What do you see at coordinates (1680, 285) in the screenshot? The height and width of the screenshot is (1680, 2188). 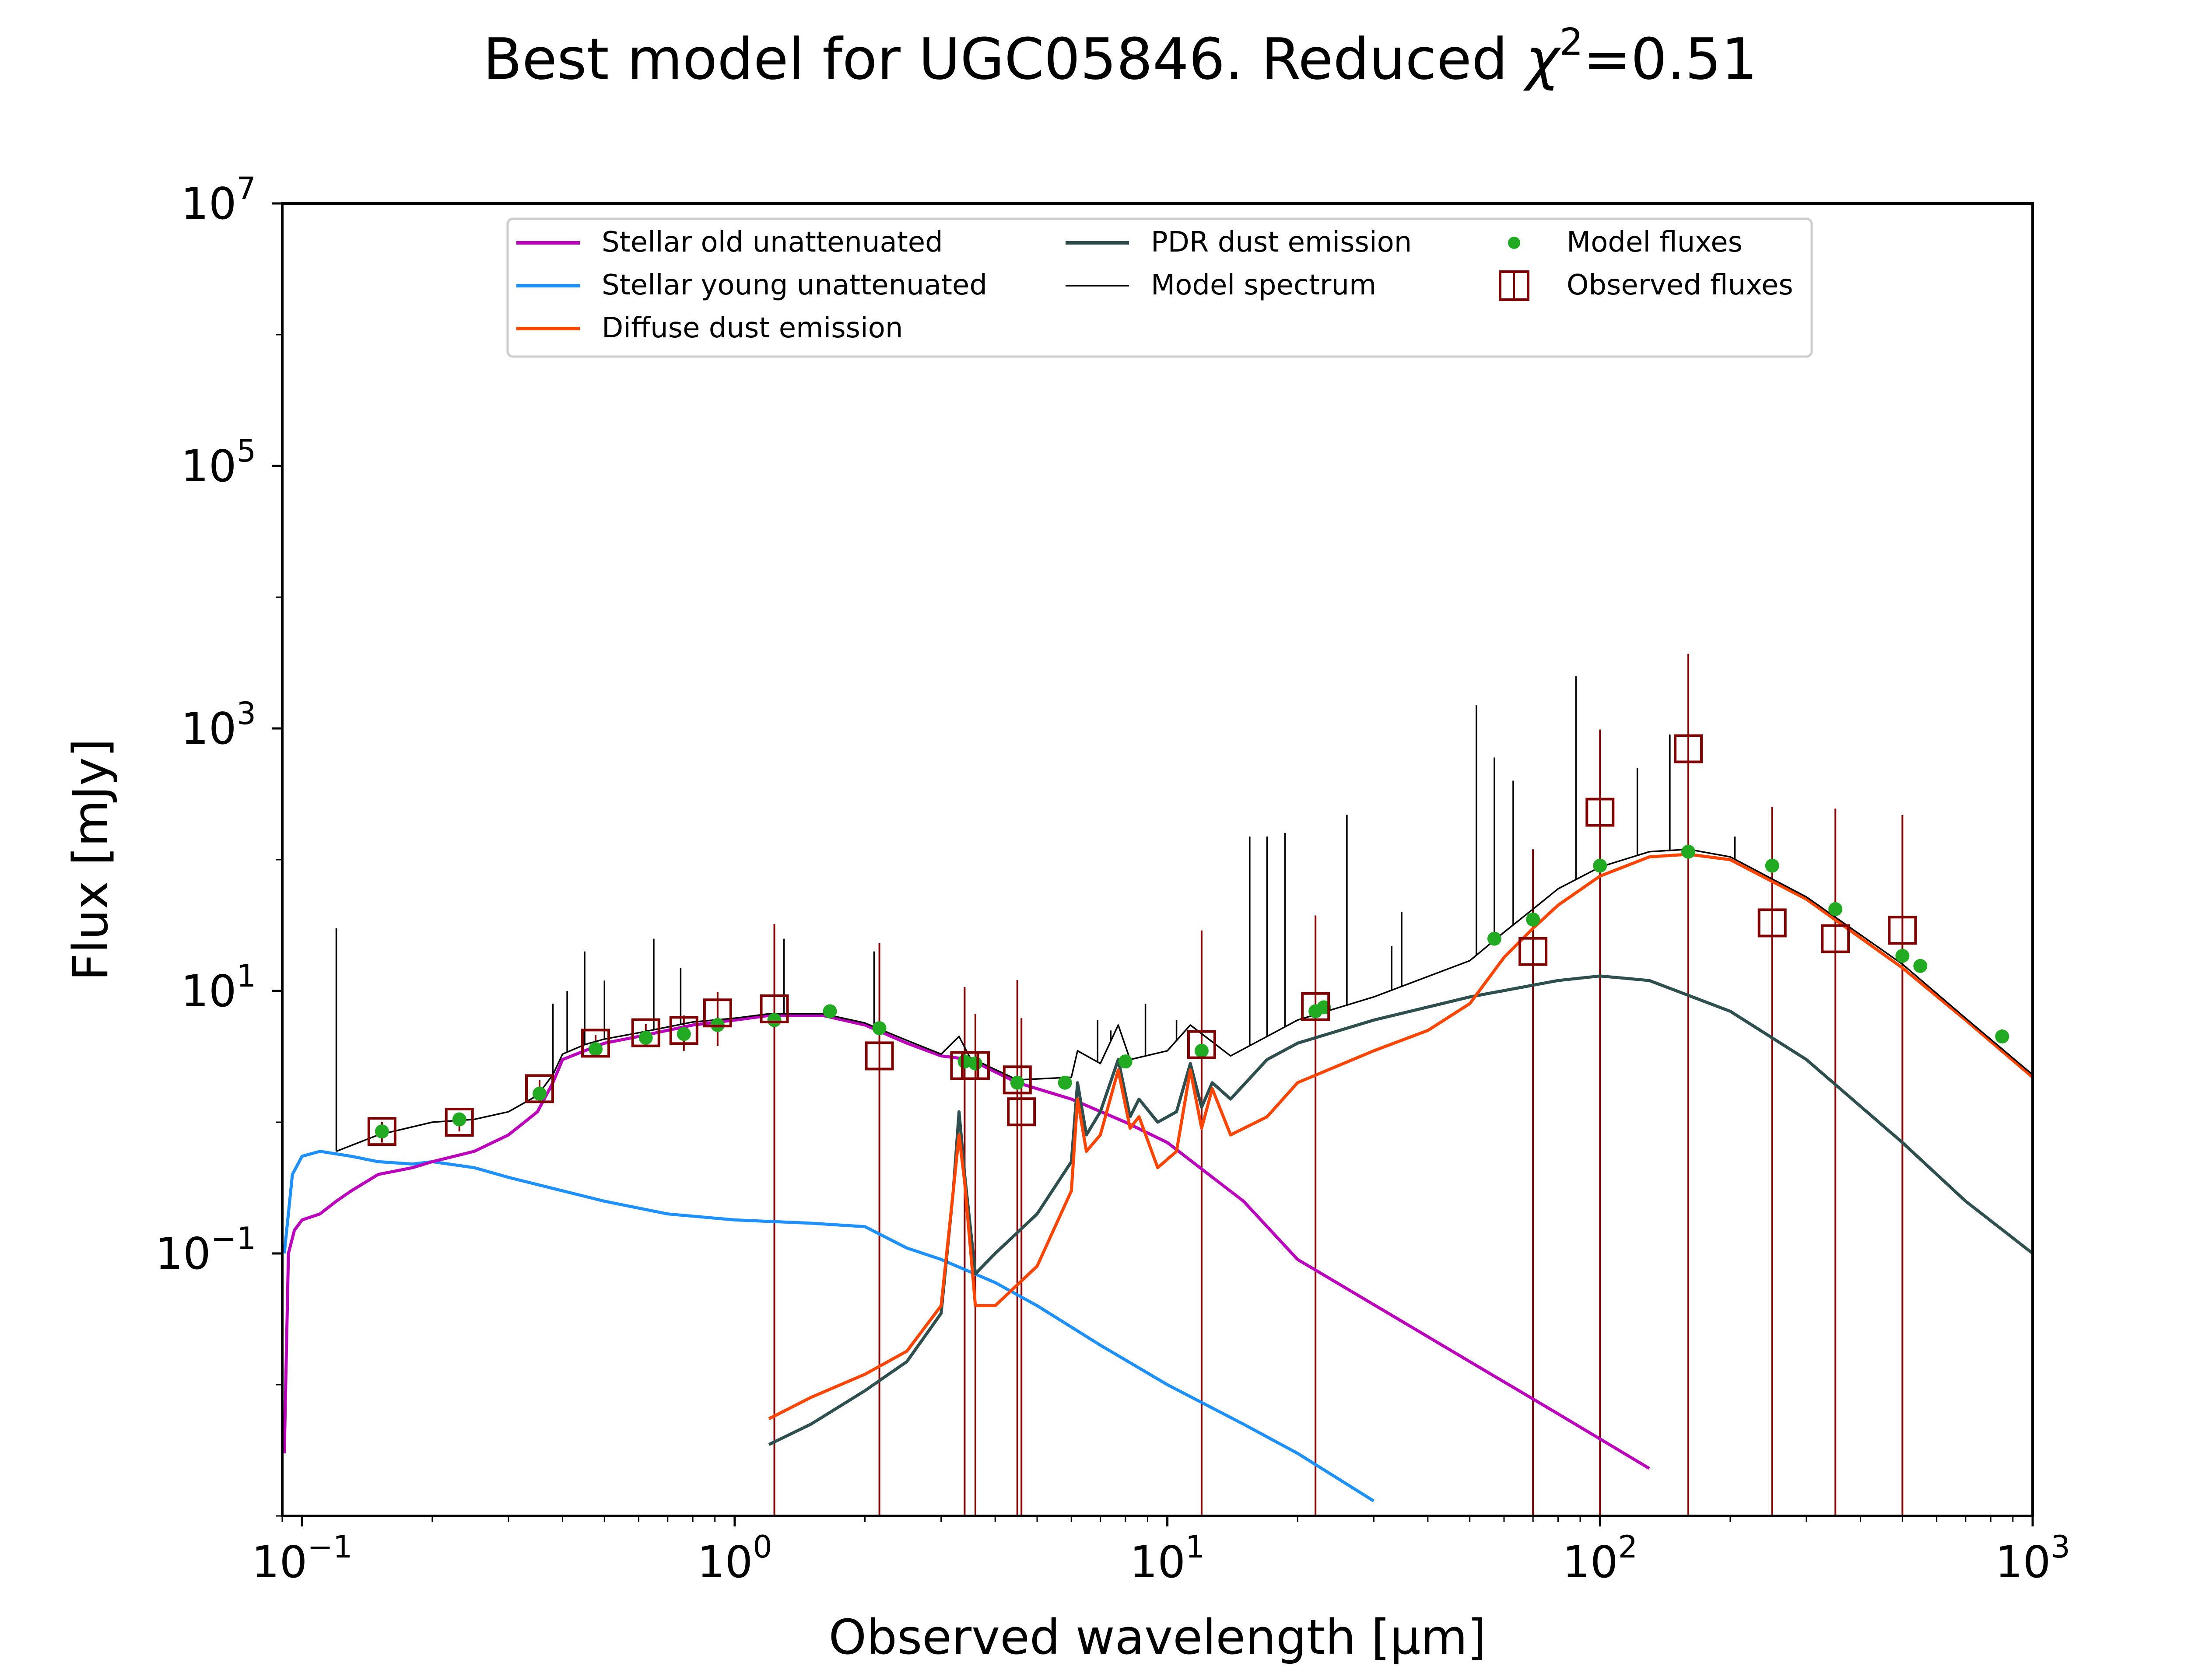 I see `legend-label-observed: Observed fluxes` at bounding box center [1680, 285].